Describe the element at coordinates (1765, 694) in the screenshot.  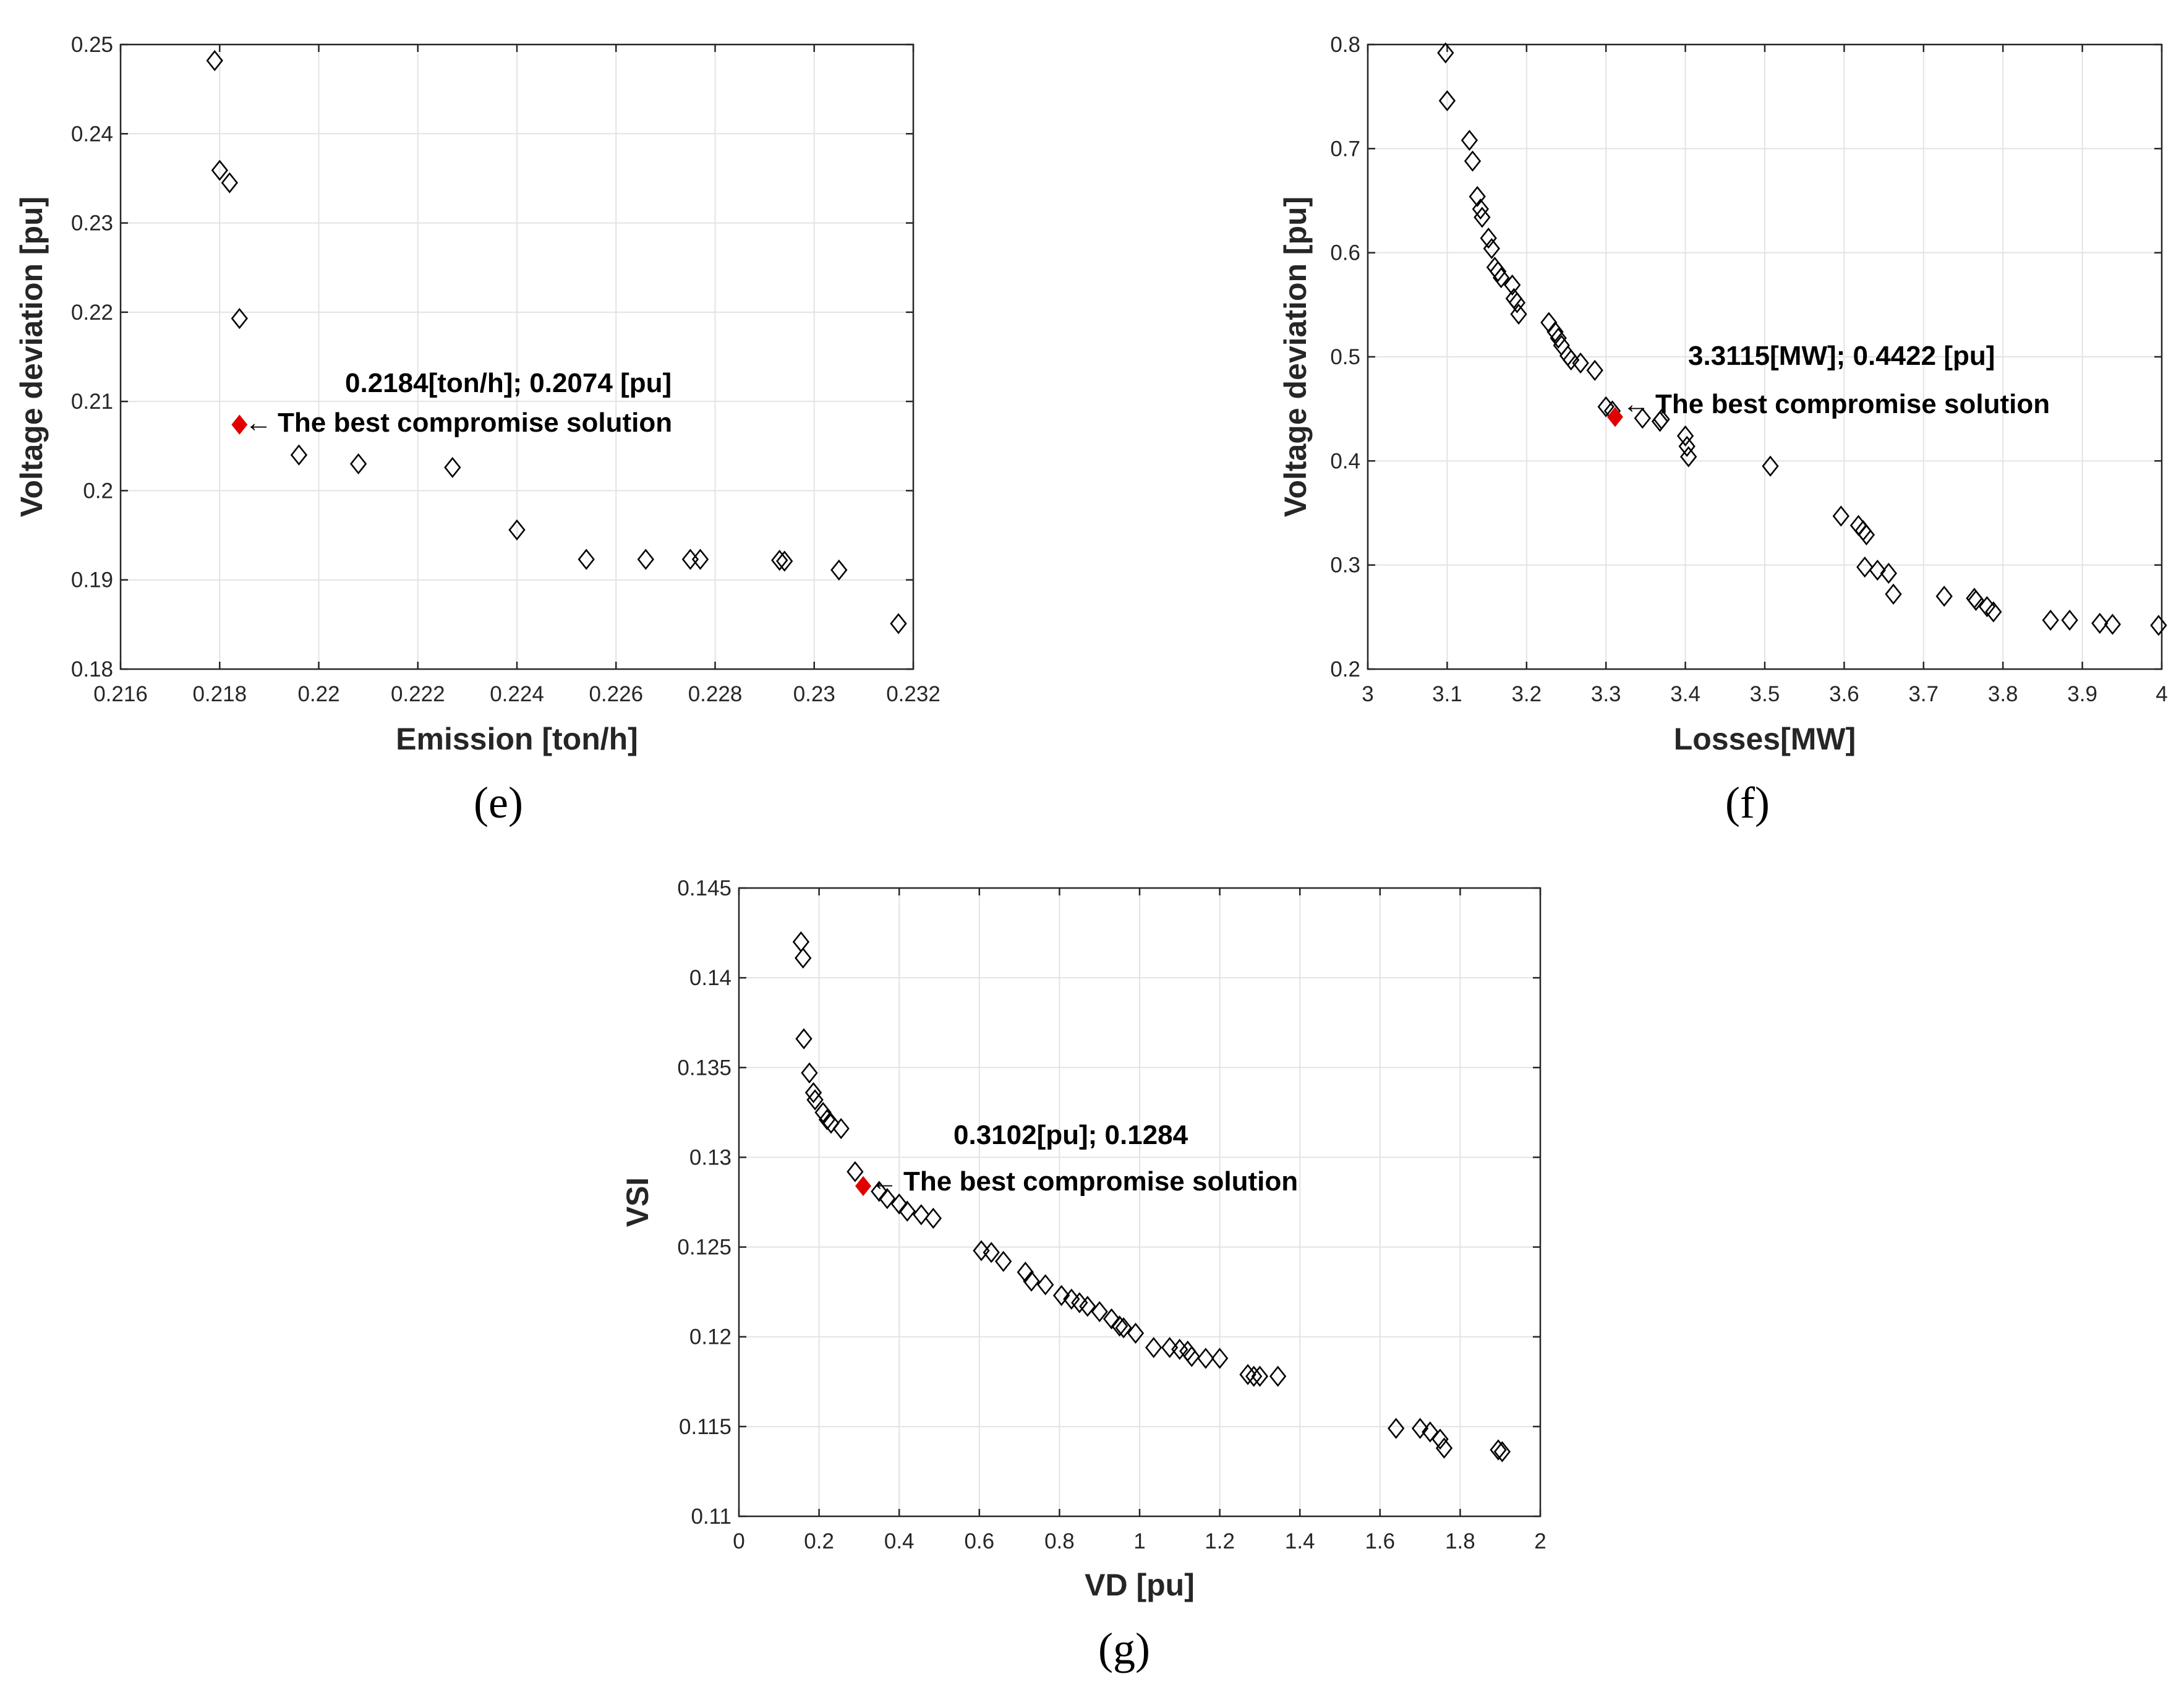
I see `panel-f-x-tick-label: 3.5` at that location.